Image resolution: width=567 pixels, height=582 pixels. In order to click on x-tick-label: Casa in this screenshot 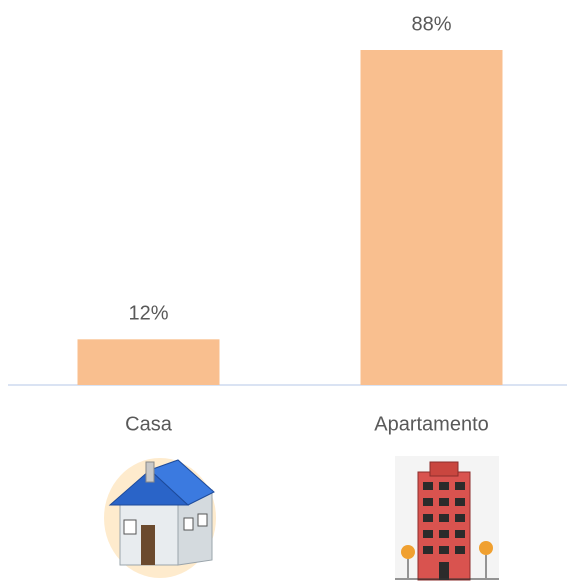, I will do `click(149, 424)`.